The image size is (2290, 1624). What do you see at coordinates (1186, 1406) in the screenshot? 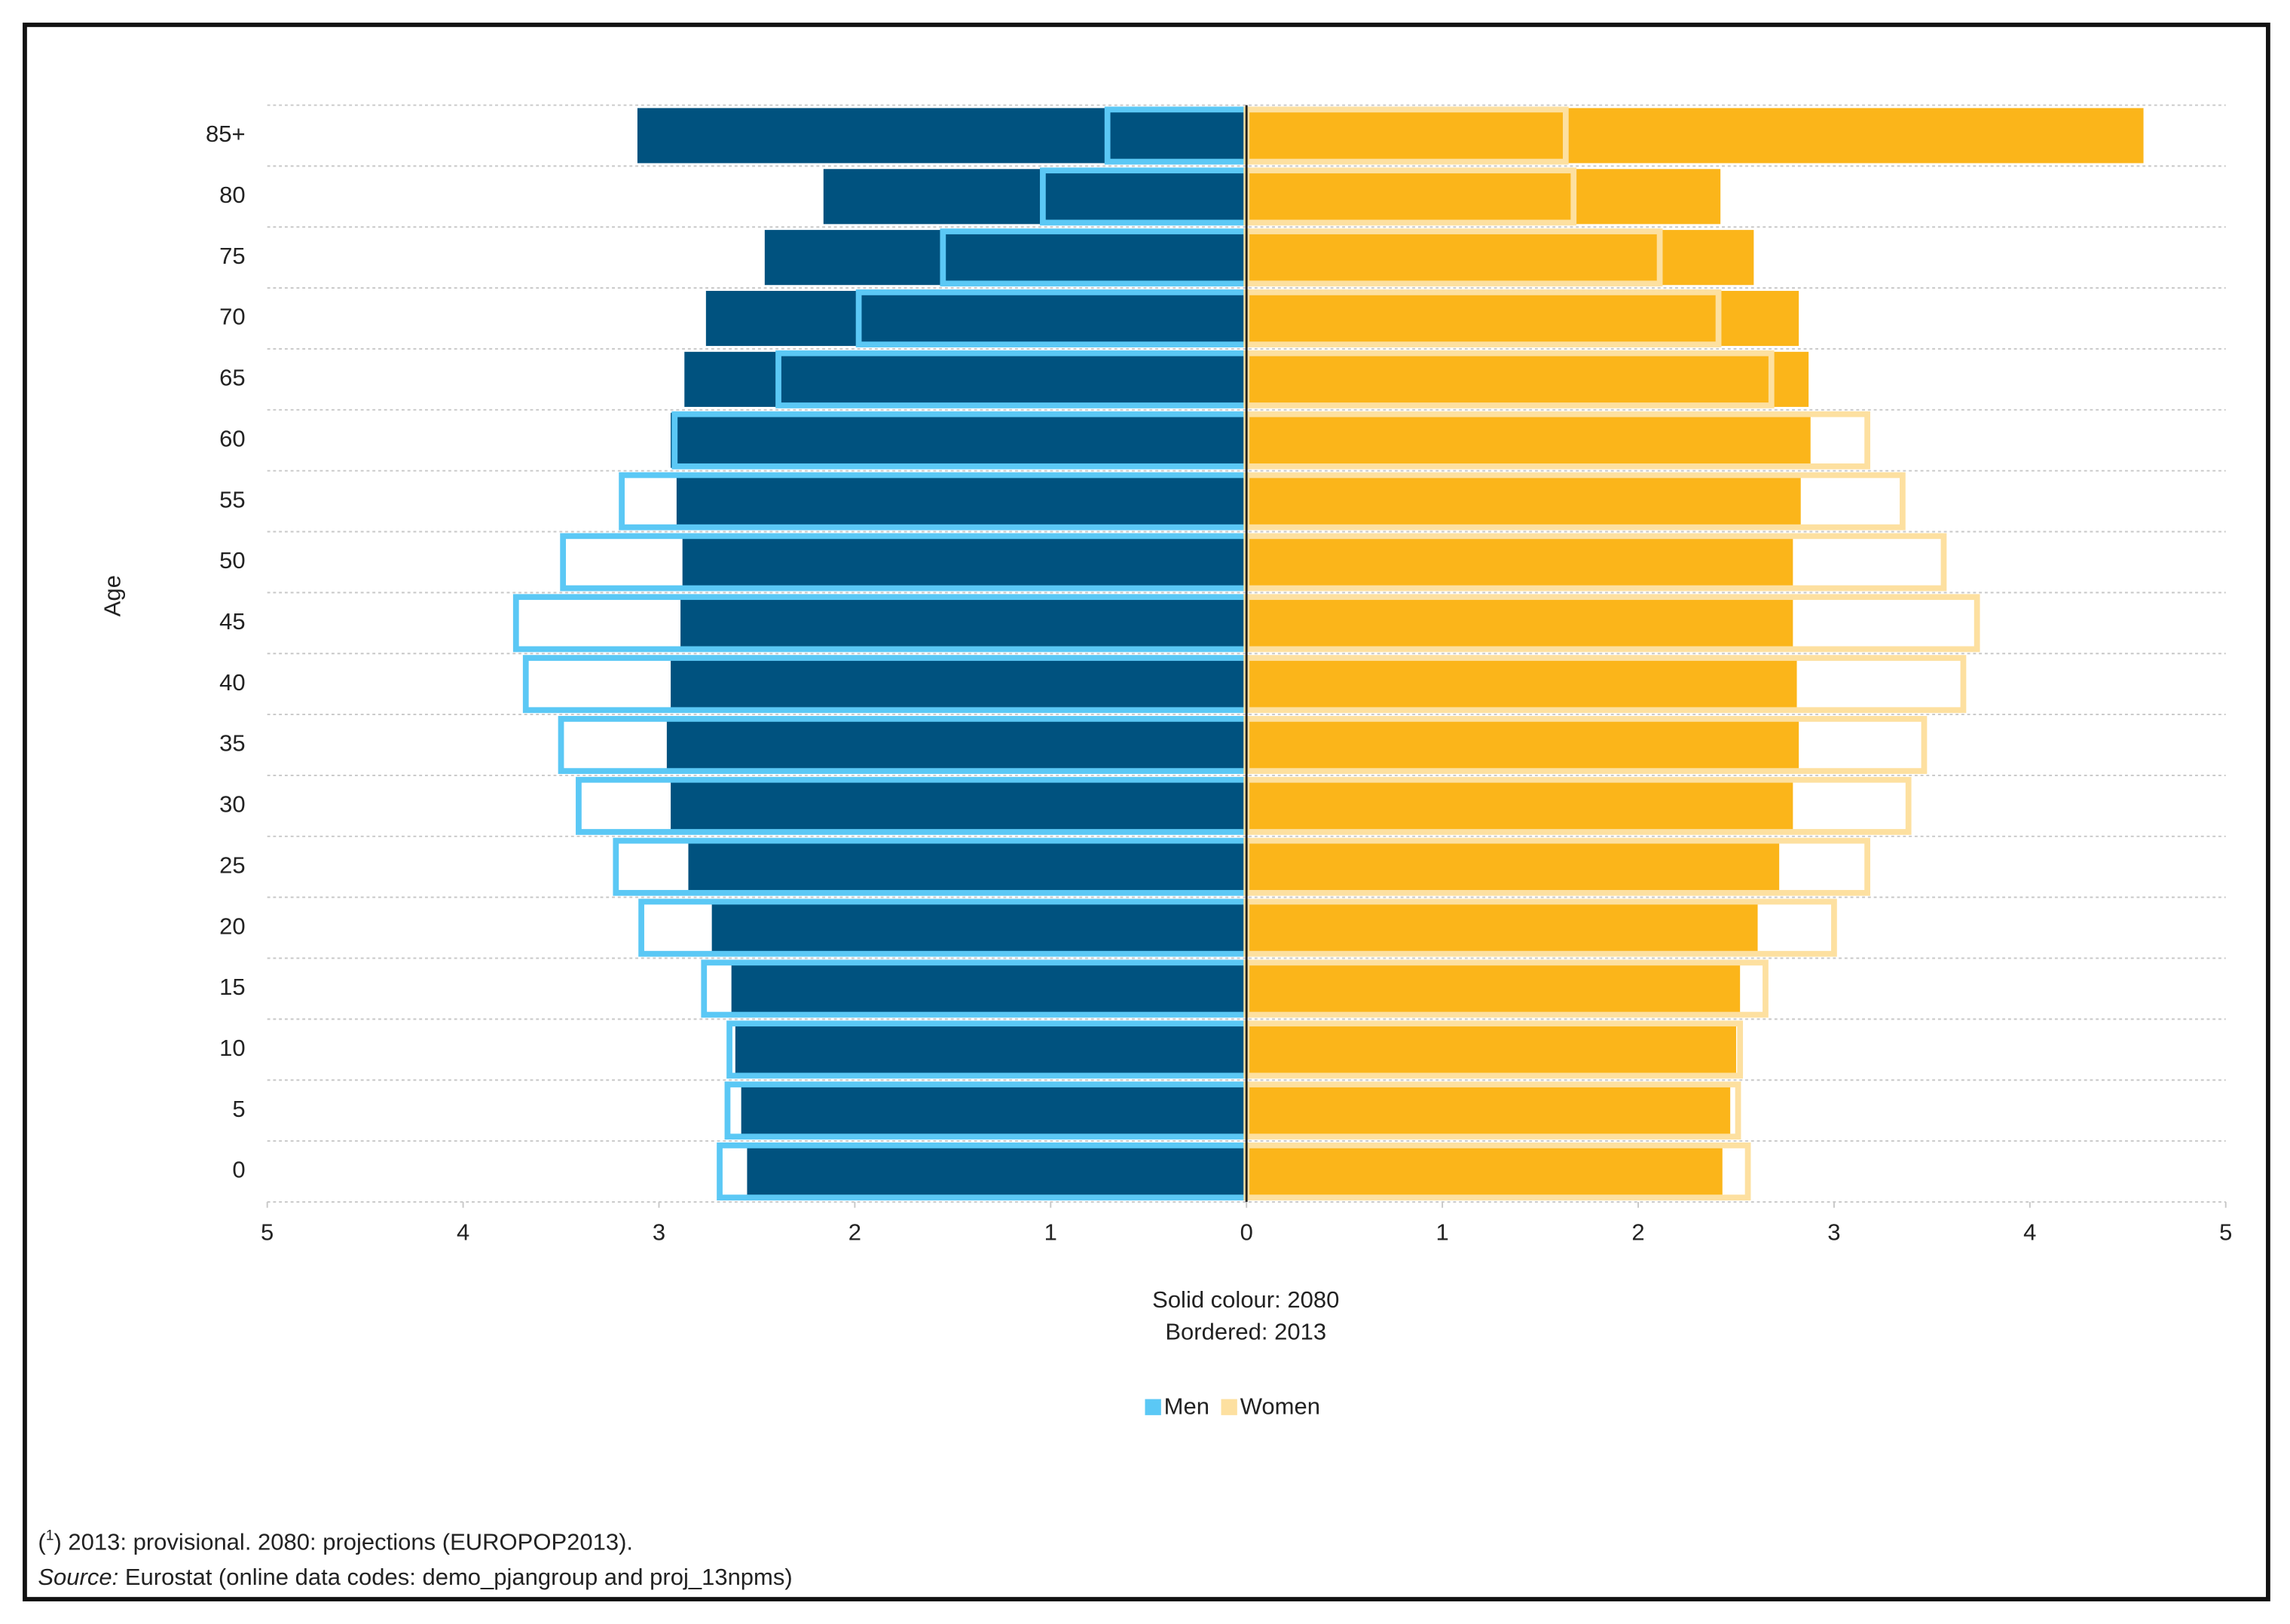
I see `legend-label: Men` at bounding box center [1186, 1406].